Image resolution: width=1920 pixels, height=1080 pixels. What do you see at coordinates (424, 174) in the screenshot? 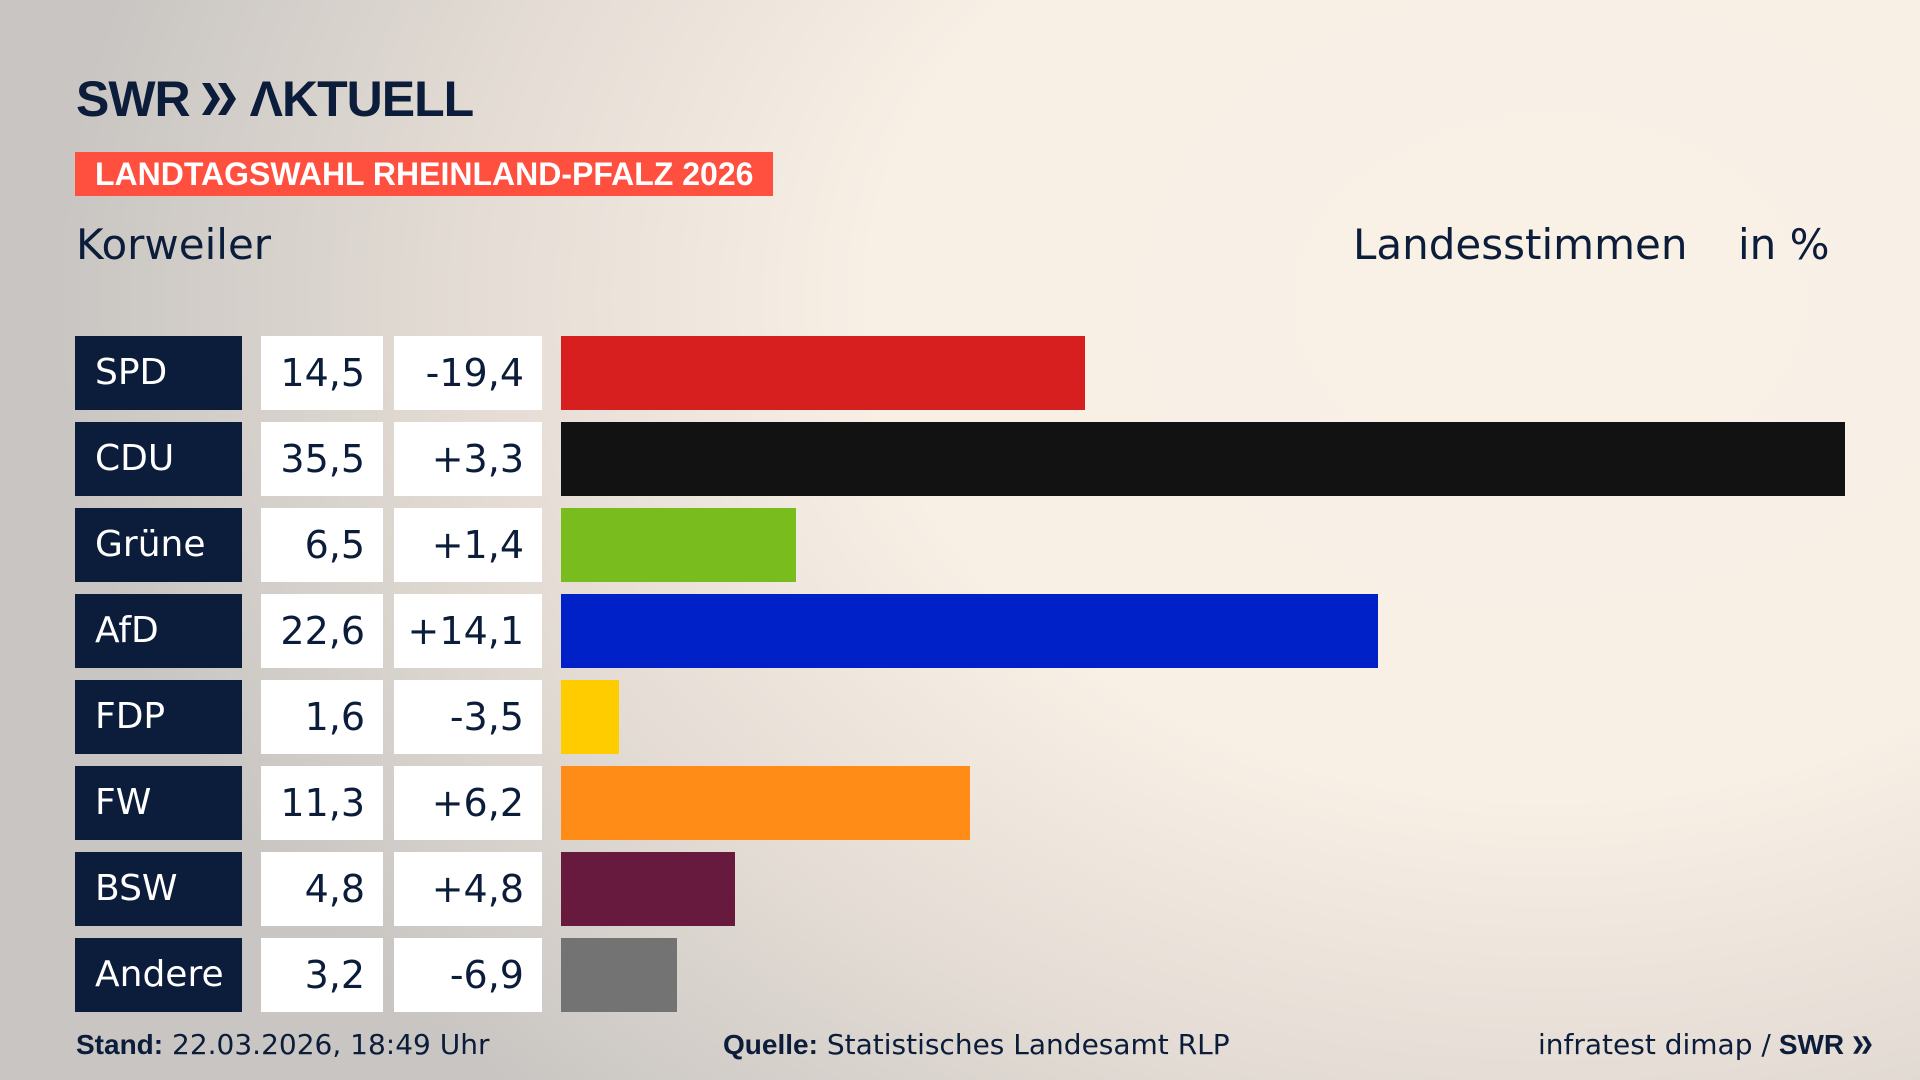
I see `election-banner: LANDTAGSWAHL RHEINLAND-PFALZ 2026` at bounding box center [424, 174].